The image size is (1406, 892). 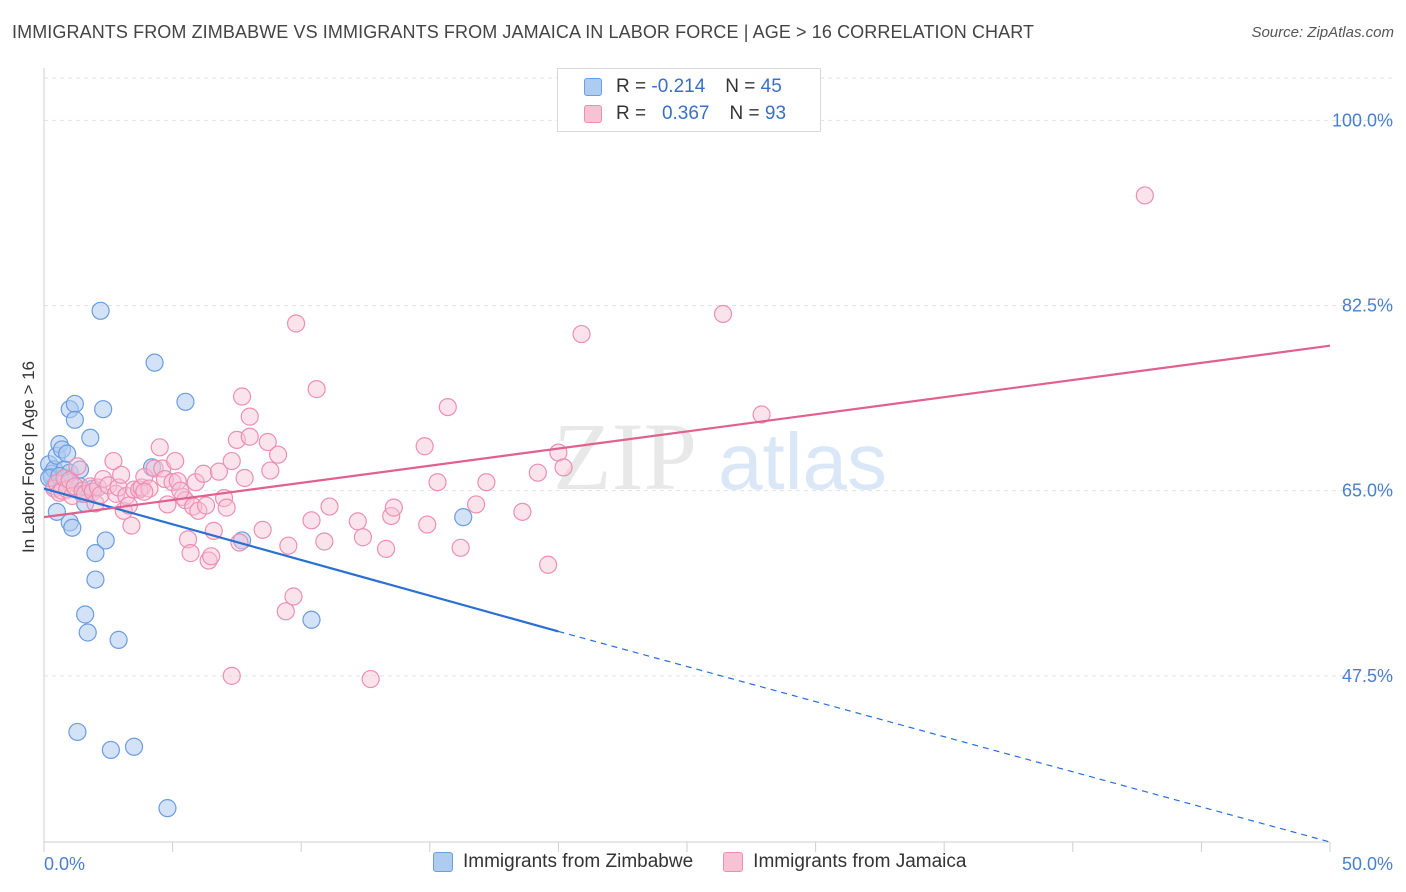 I want to click on jamaica-legend-swatch, so click(x=733, y=862).